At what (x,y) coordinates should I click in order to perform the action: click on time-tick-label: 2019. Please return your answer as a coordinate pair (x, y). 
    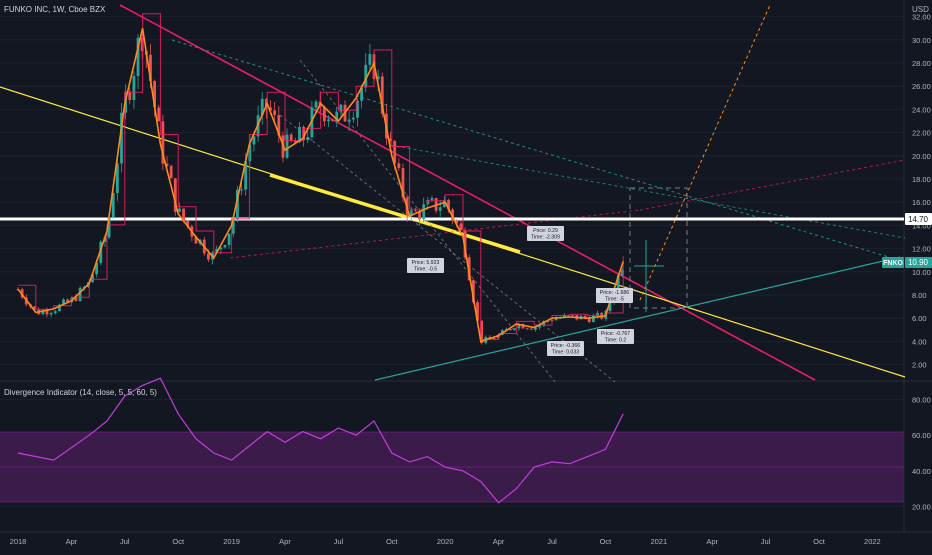
    Looking at the image, I should click on (231, 541).